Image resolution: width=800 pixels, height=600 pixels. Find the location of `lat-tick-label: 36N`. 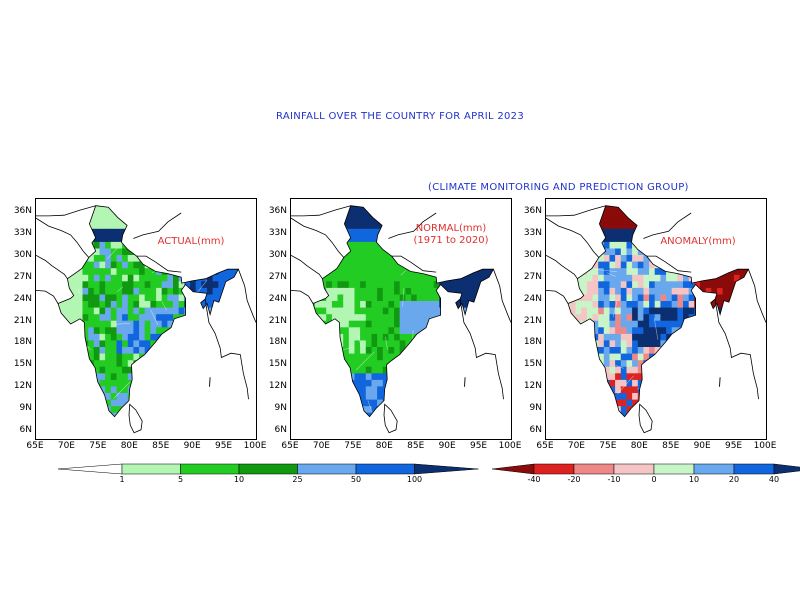

lat-tick-label: 36N is located at coordinates (22, 211).